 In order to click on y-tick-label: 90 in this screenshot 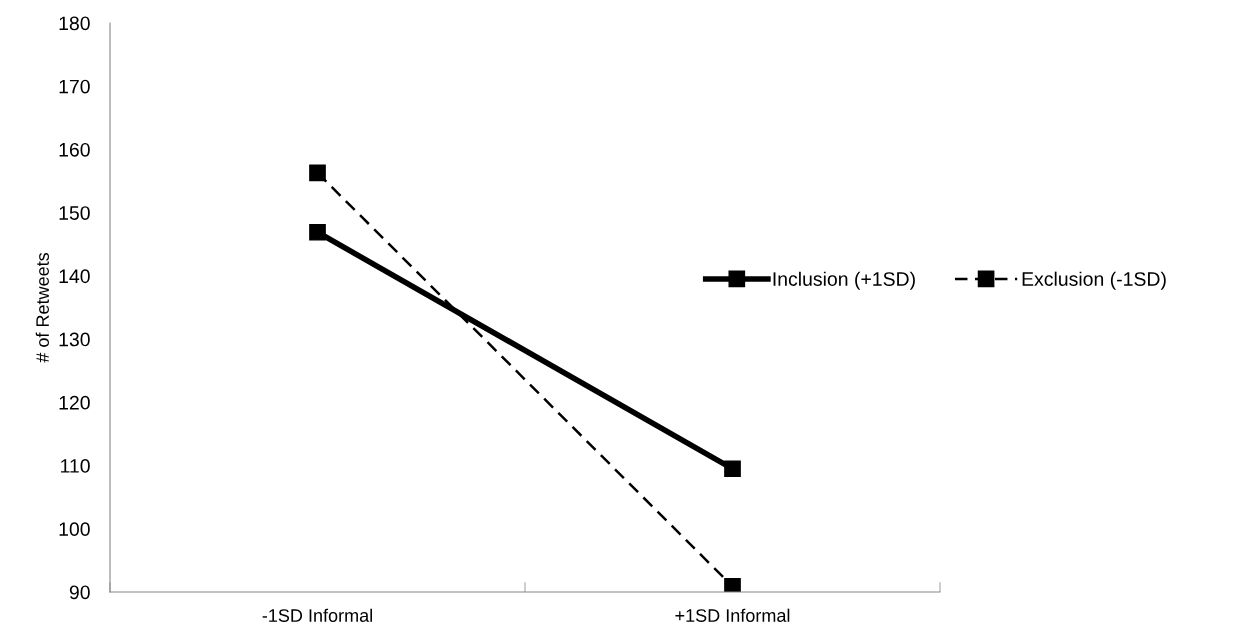, I will do `click(79, 592)`.